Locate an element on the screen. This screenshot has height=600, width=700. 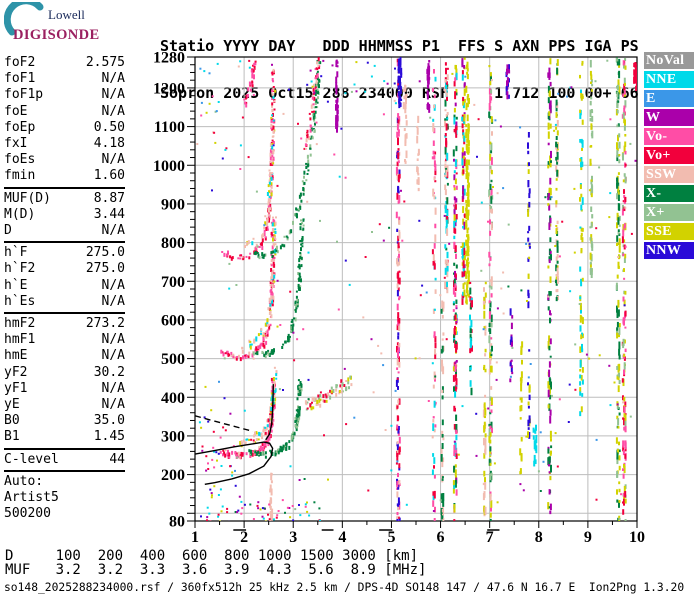
param-label: h`E is located at coordinates (16, 285).